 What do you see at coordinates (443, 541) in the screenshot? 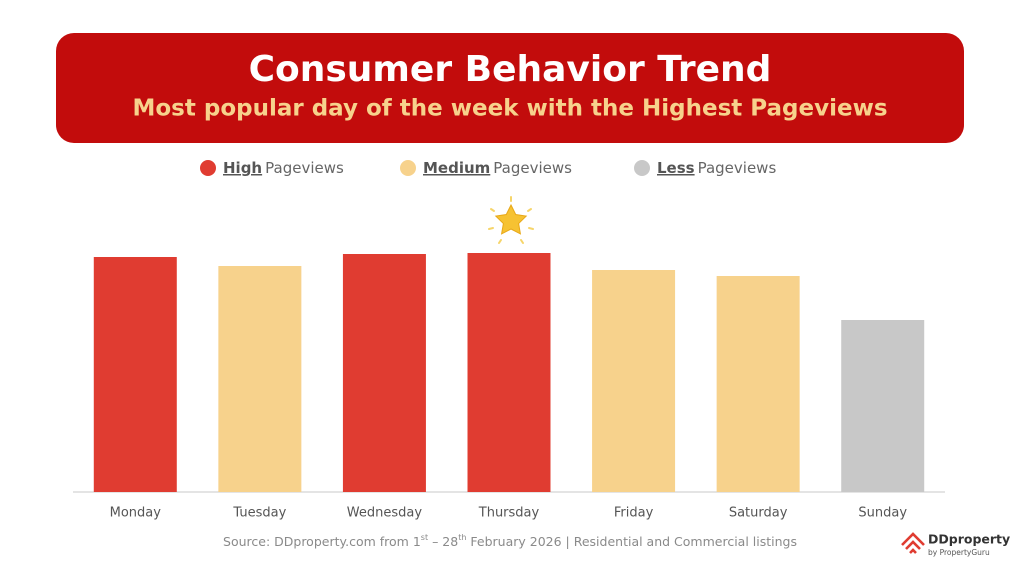
I see `source-text: – 28` at bounding box center [443, 541].